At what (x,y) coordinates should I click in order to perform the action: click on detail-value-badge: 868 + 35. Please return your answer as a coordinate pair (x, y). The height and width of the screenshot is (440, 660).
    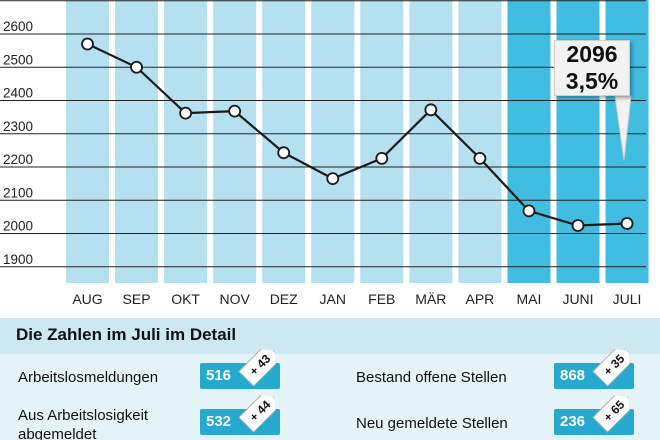
    Looking at the image, I should click on (594, 376).